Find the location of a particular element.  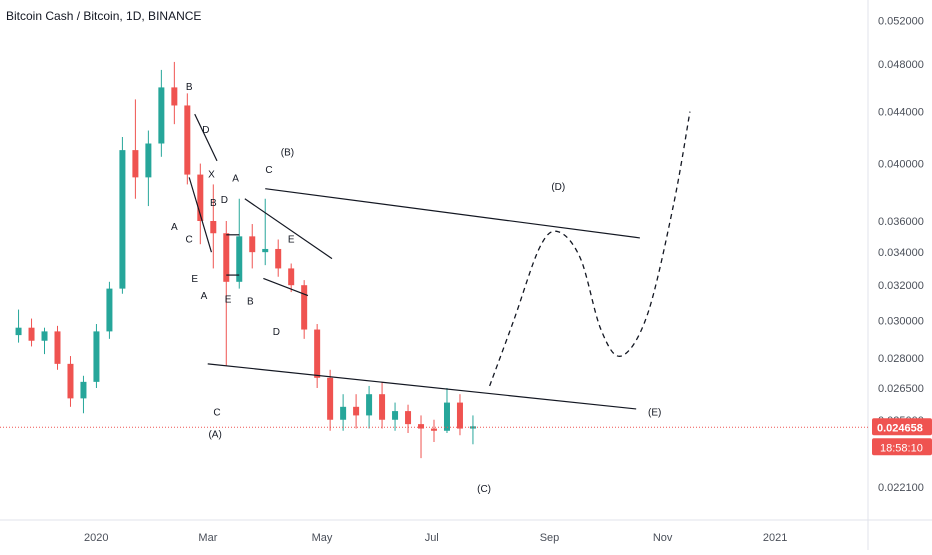

time-tick-label: 2020 is located at coordinates (96, 538).